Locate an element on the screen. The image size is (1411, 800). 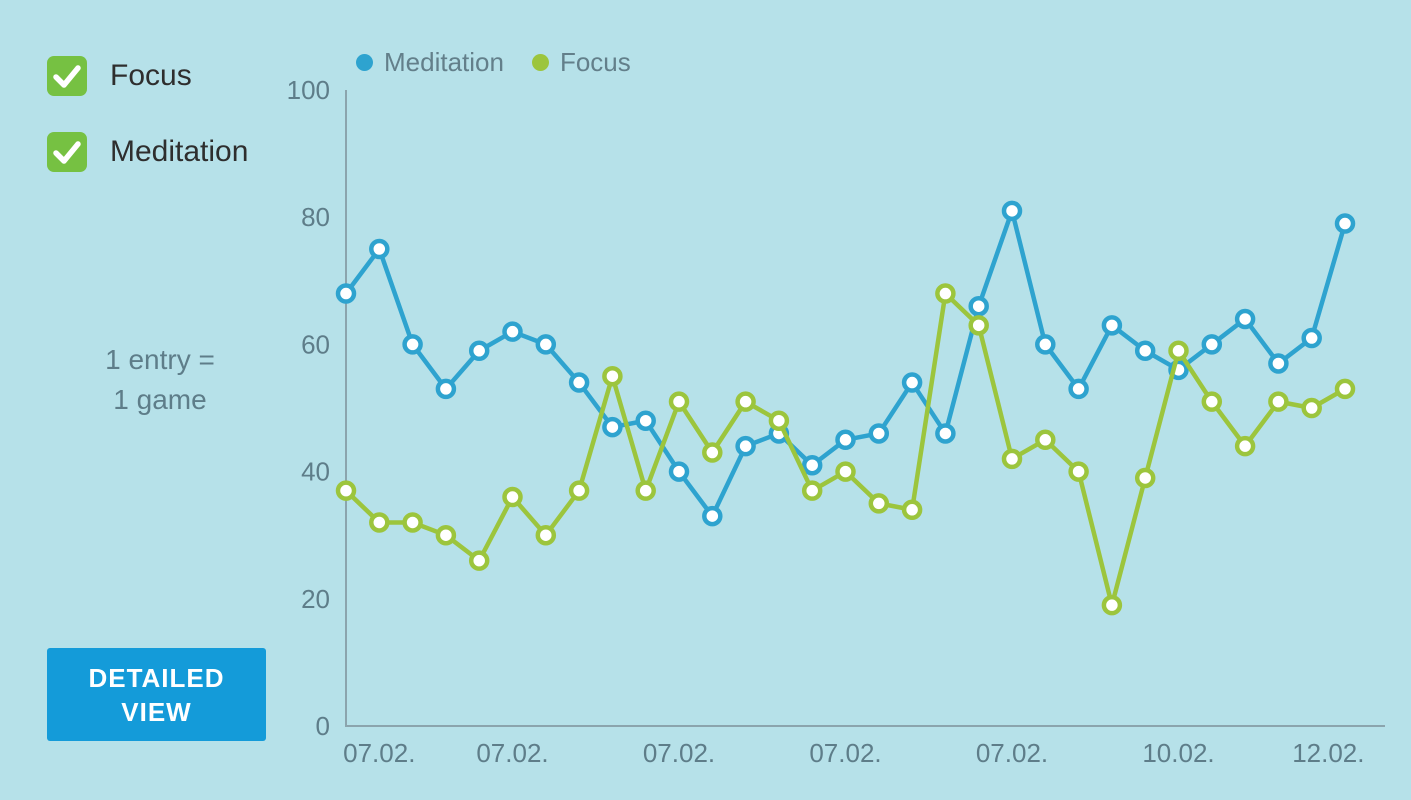
focus-checkbox-icon is located at coordinates (67, 76).